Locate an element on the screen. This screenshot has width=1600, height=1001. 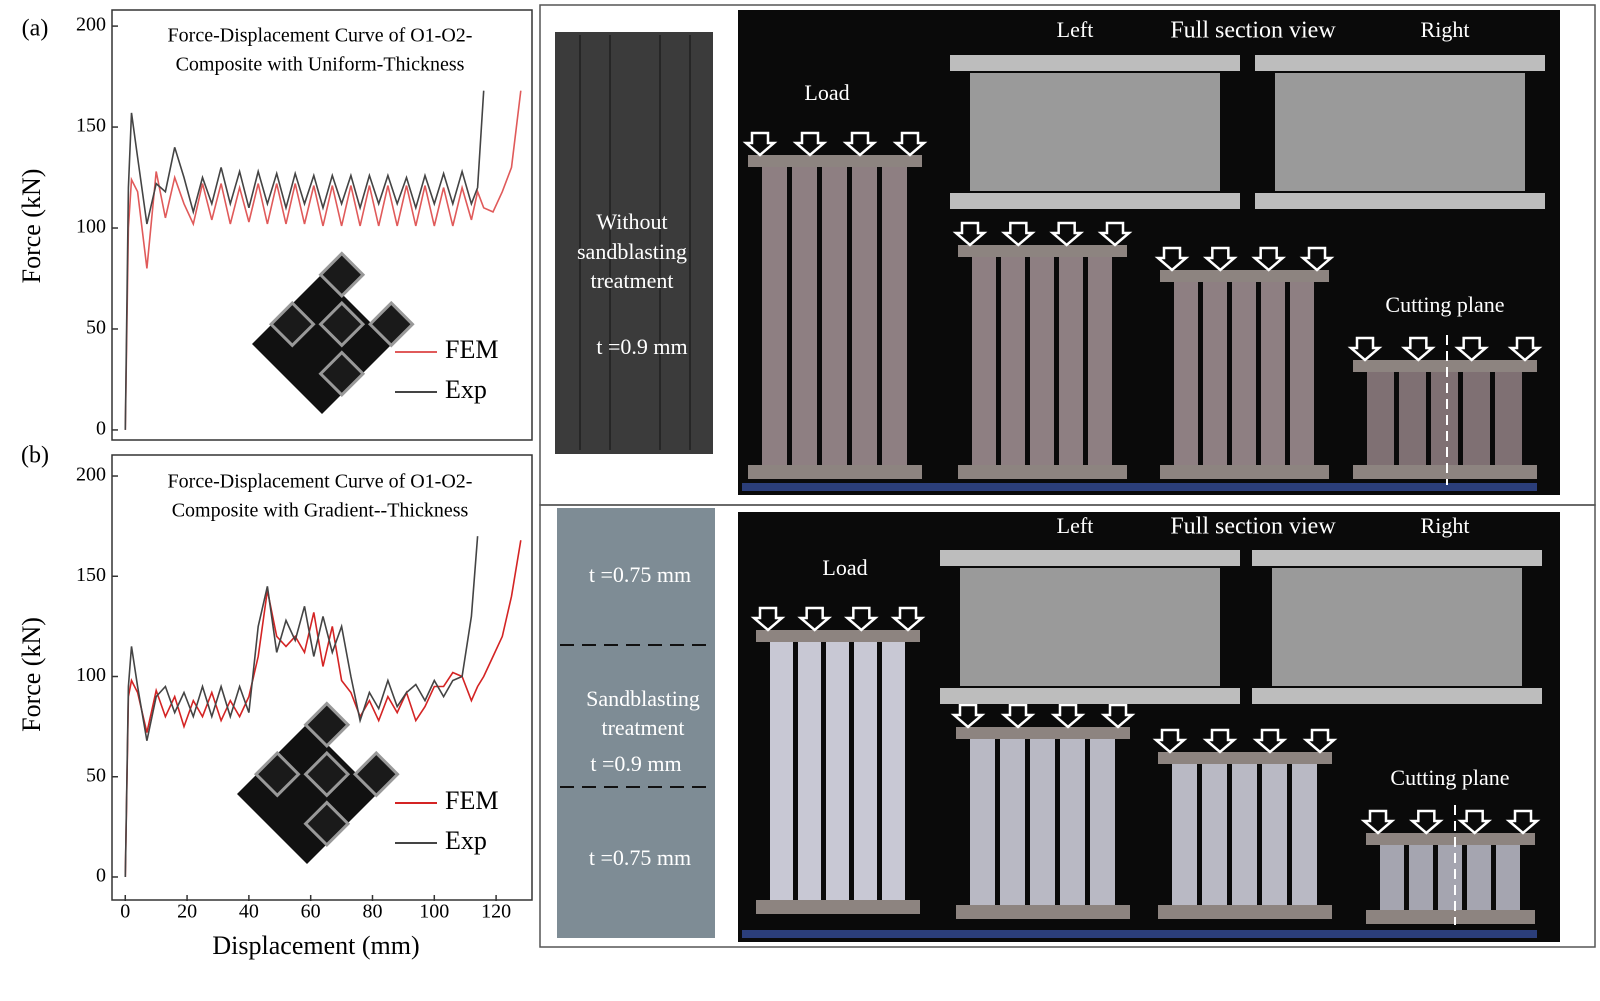
x-tick-label: 60 is located at coordinates (311, 912).